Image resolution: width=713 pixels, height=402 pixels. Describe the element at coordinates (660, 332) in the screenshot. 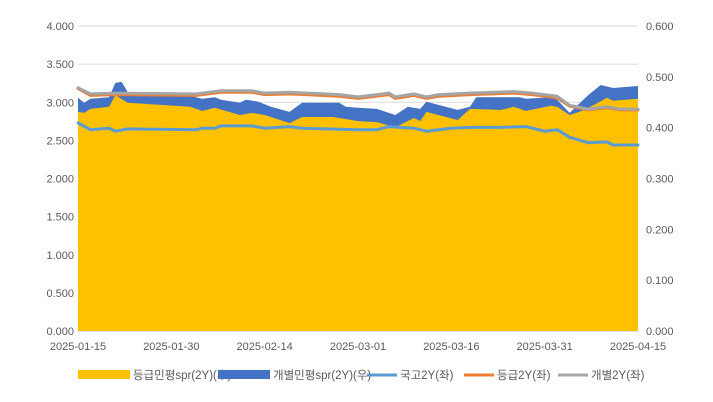

I see `right-tick-label: 0.000` at that location.